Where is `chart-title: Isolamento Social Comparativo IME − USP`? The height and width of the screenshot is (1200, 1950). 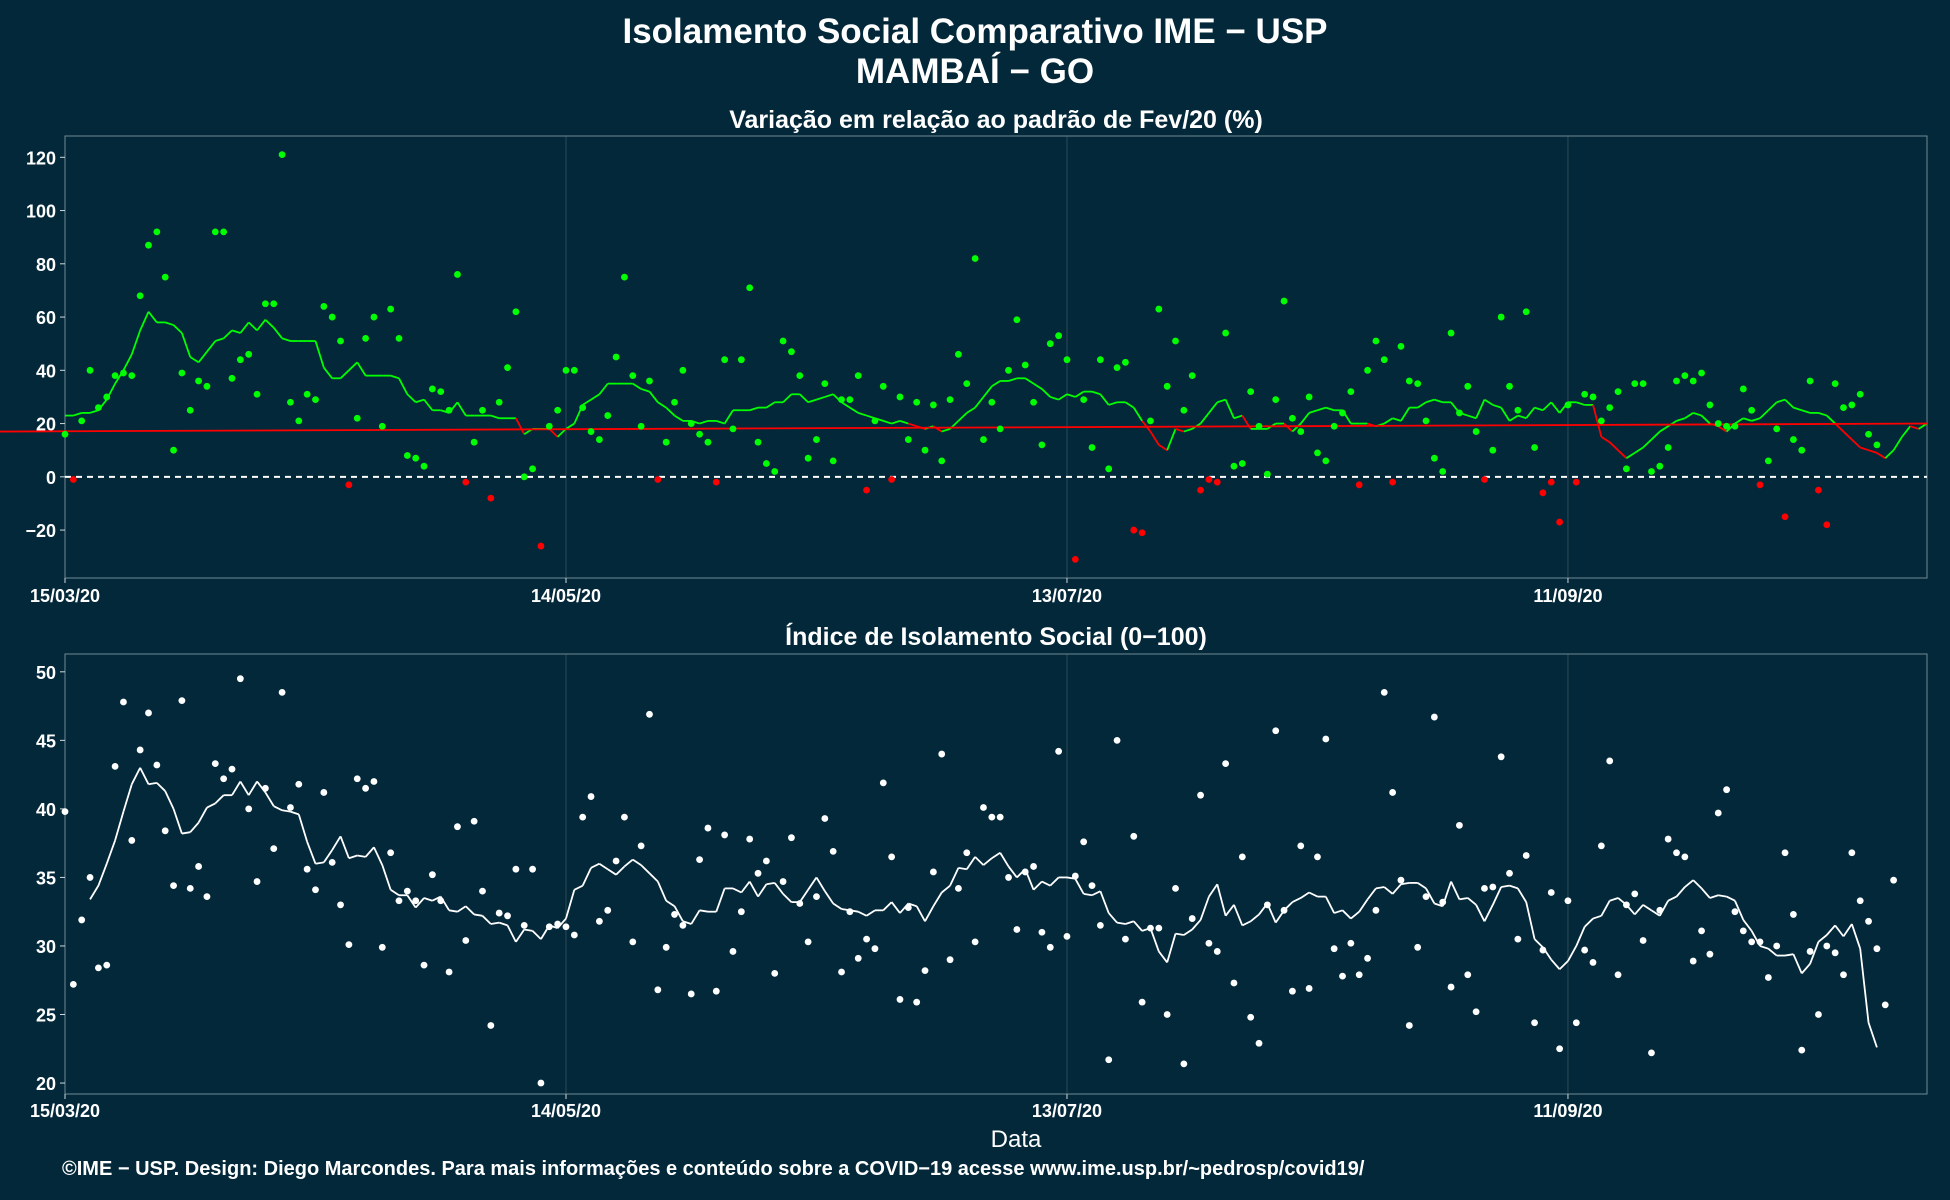
chart-title: Isolamento Social Comparativo IME − USP is located at coordinates (975, 31).